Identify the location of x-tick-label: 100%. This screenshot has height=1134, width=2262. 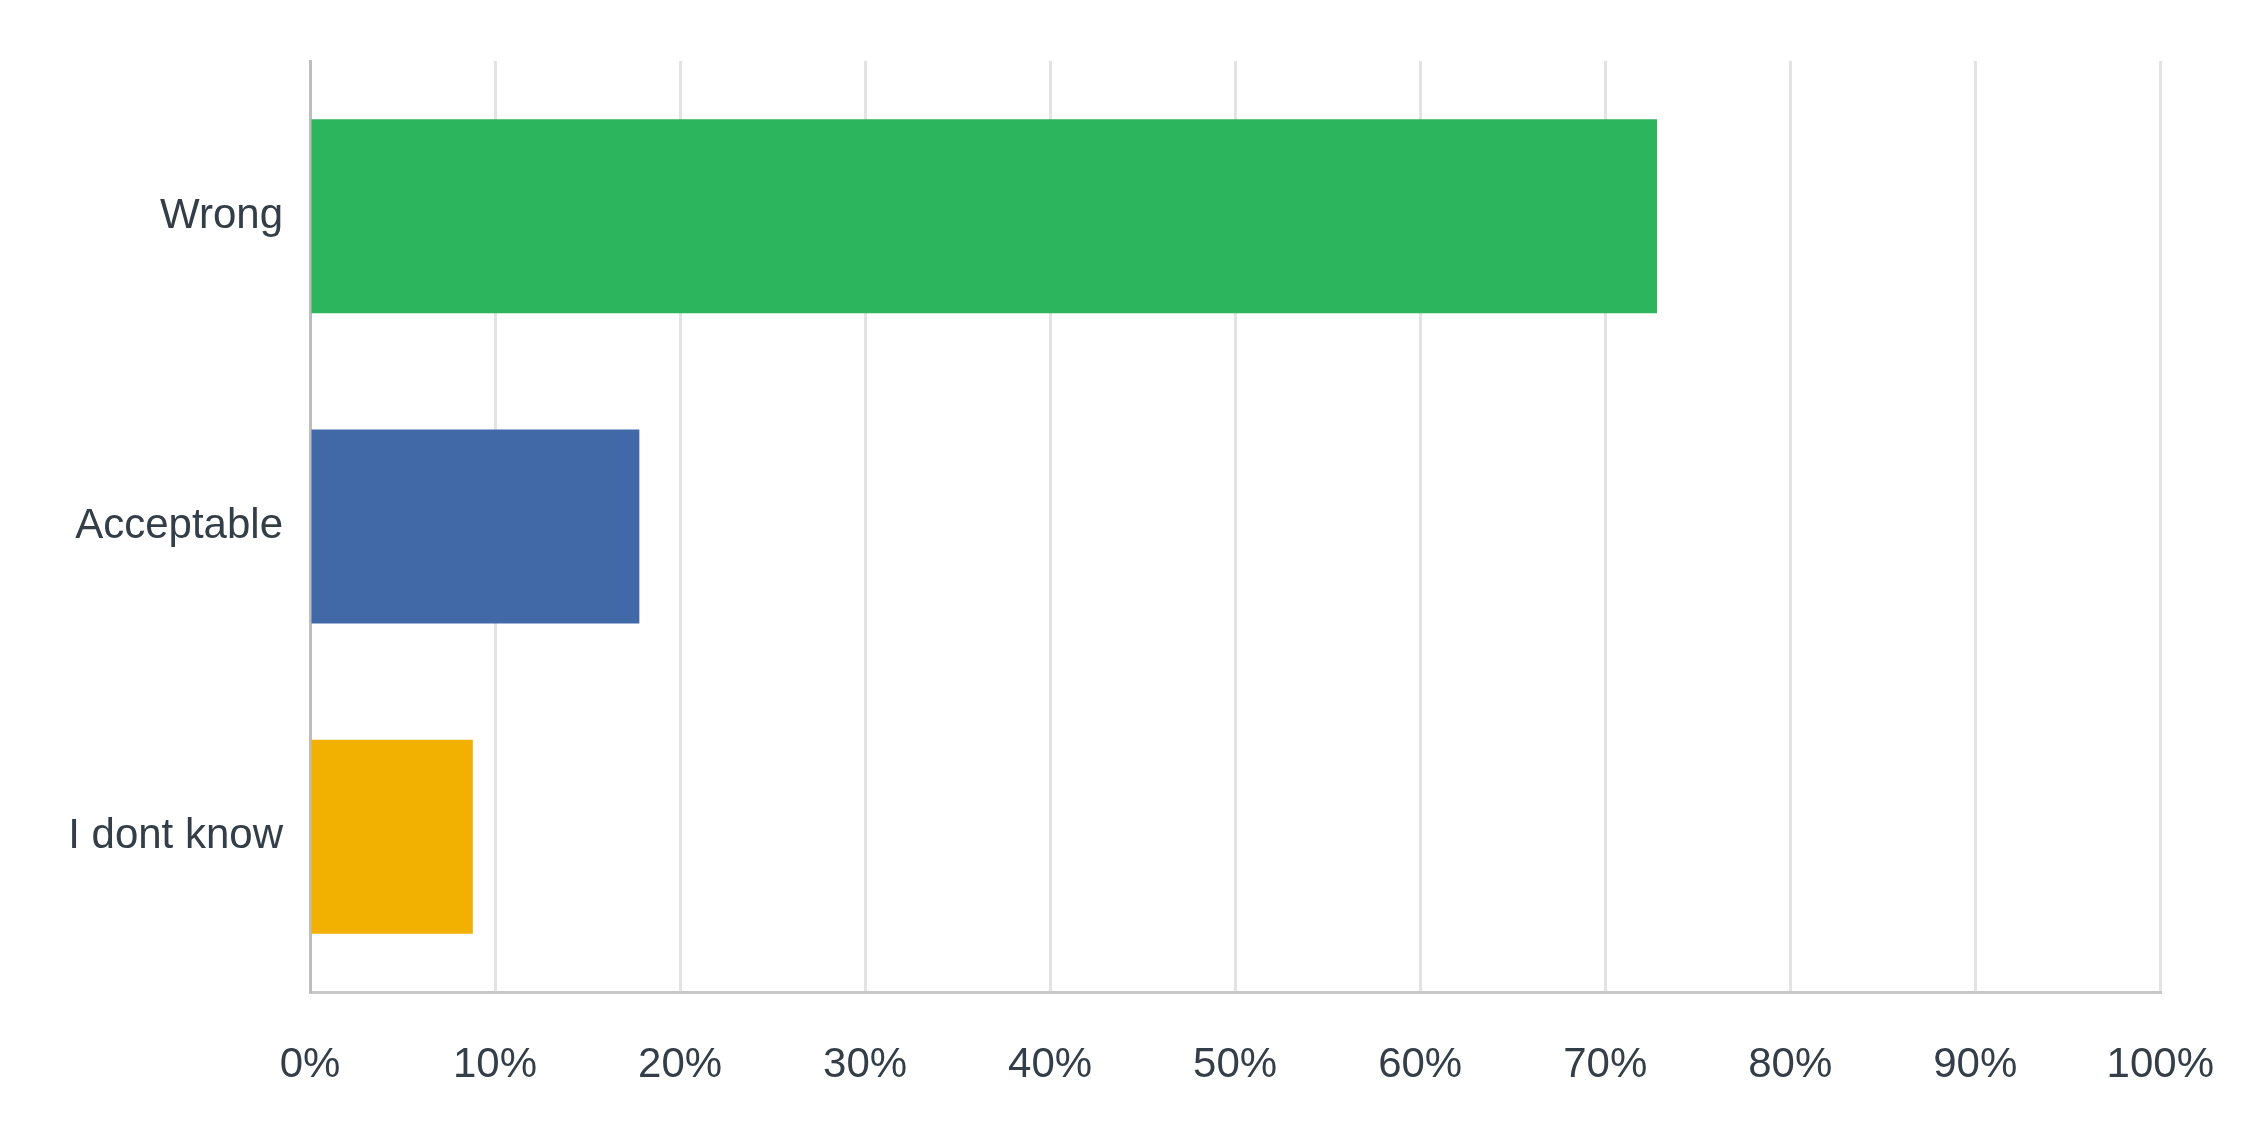
(2160, 1062).